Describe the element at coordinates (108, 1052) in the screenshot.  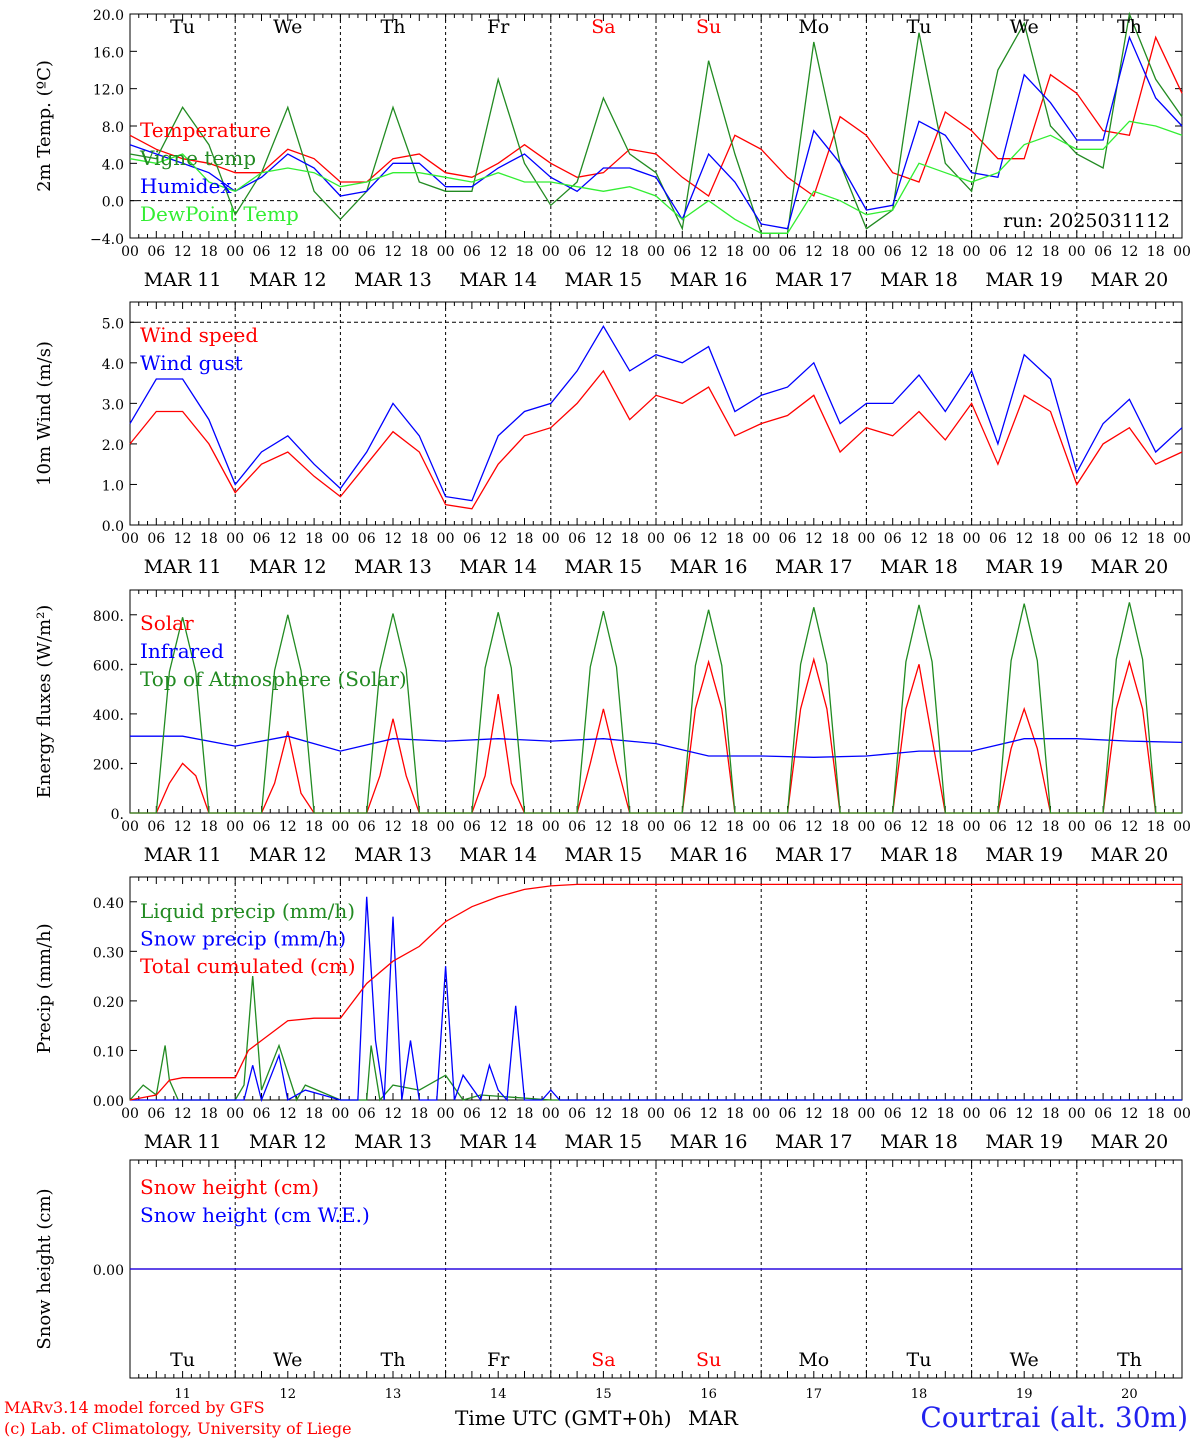
I see `y-tick-label: 0.10` at that location.